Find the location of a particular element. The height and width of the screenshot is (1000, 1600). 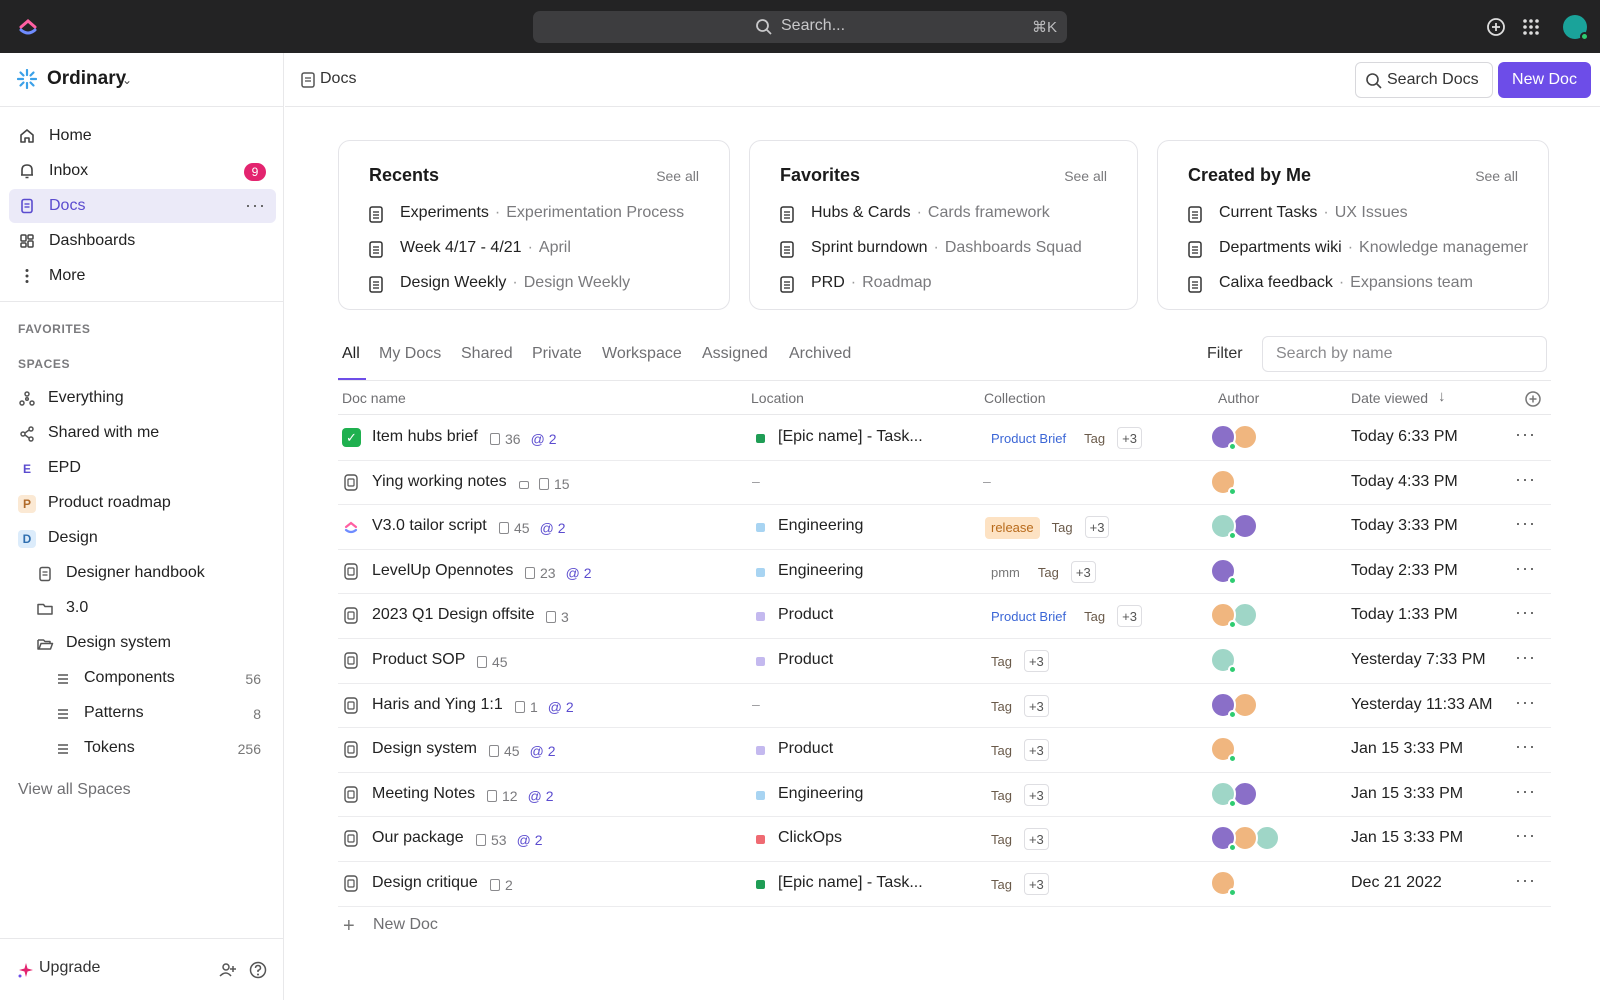

sort-down-icon: ↓ is located at coordinates (1442, 396).